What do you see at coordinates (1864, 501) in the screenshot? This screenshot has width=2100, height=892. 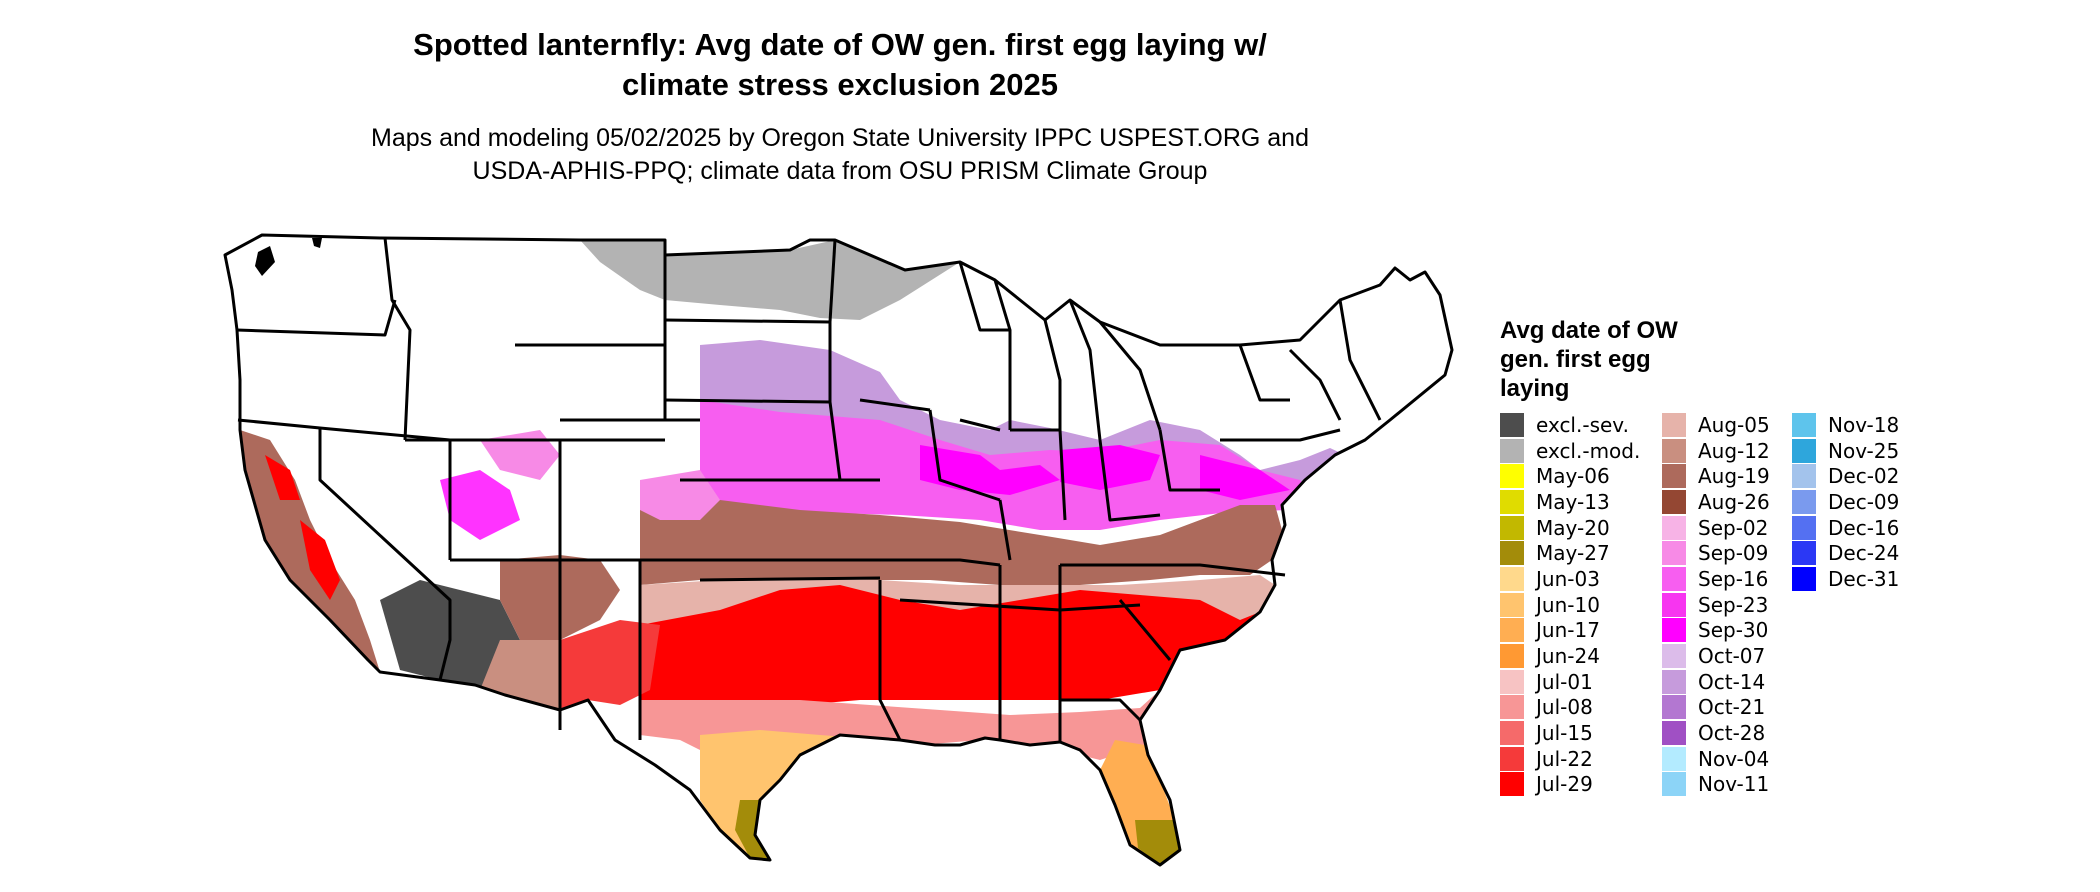 I see `legend-label: Dec-09` at bounding box center [1864, 501].